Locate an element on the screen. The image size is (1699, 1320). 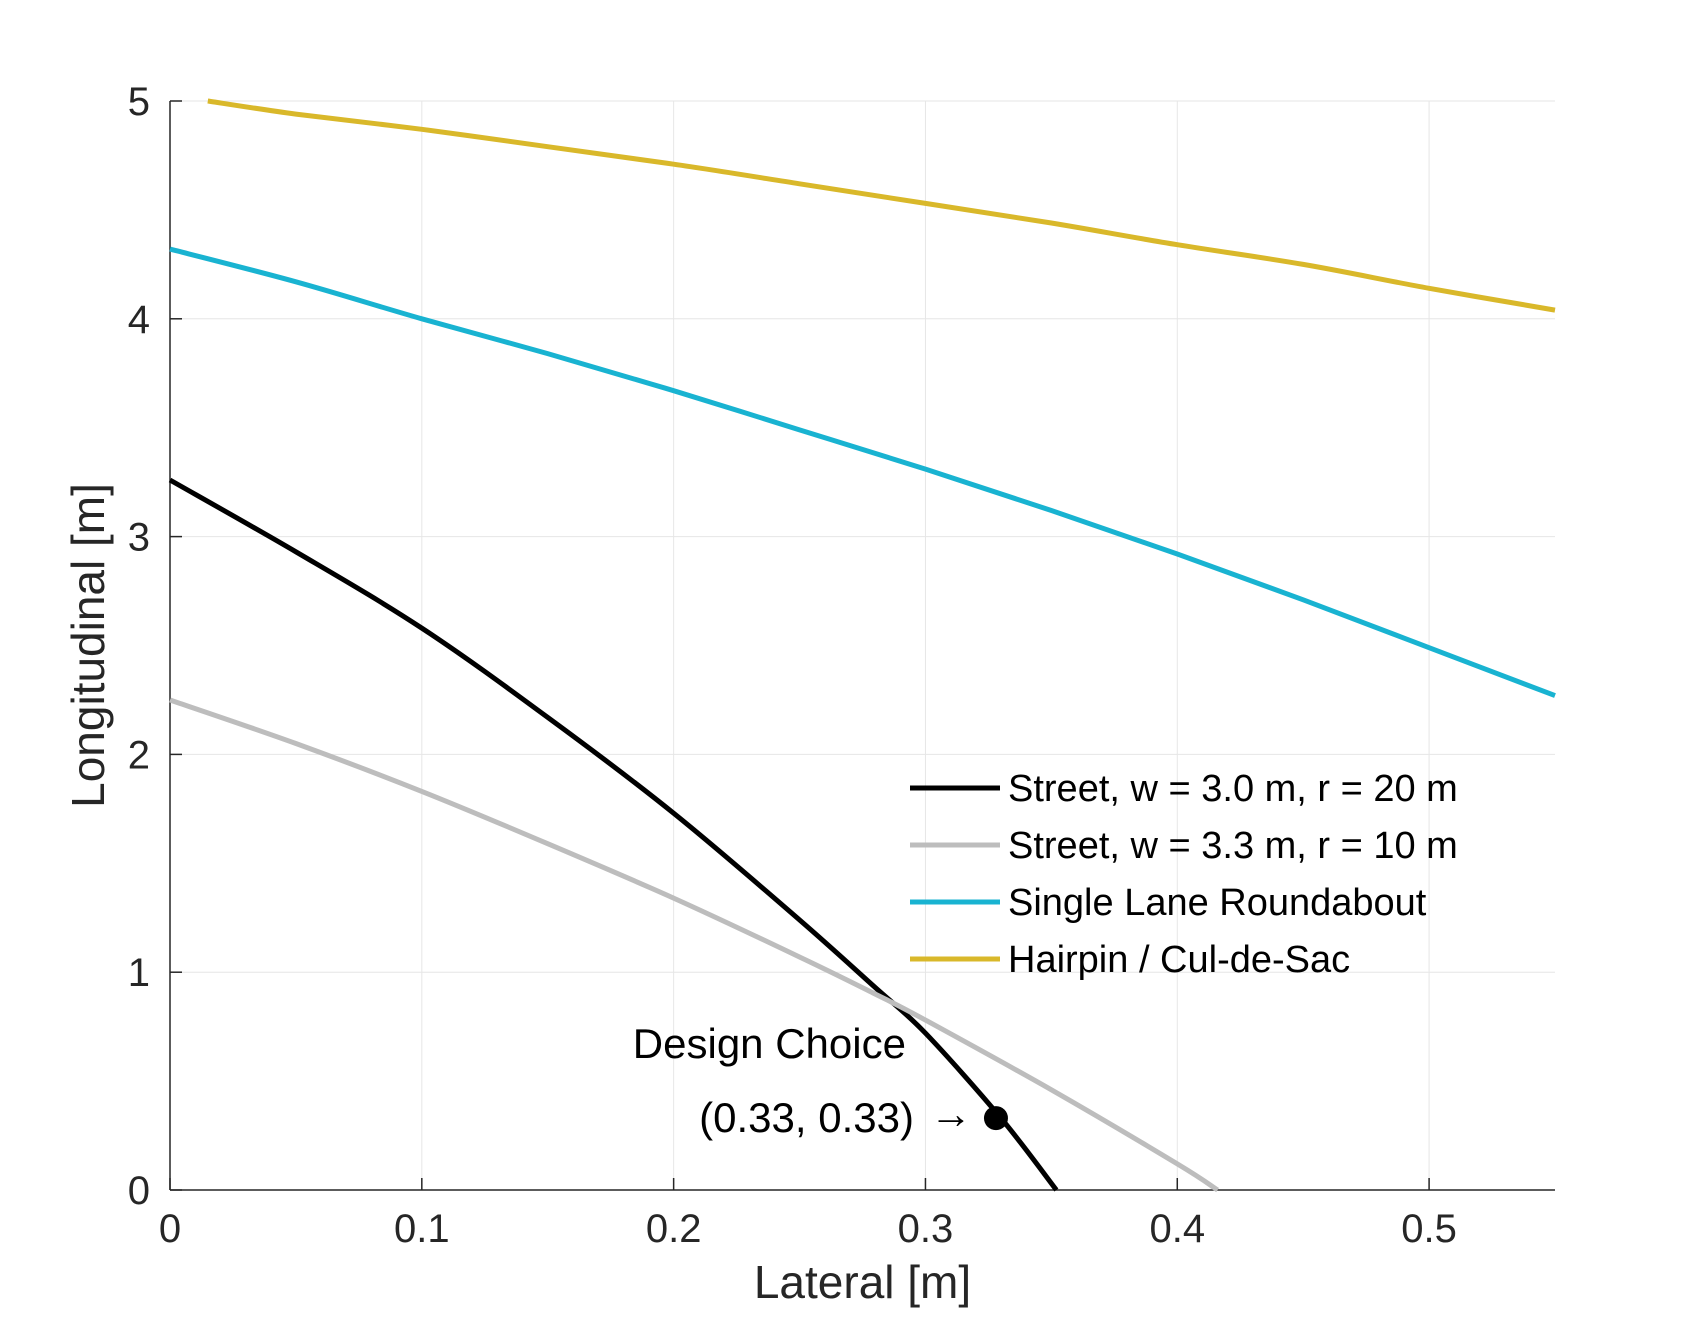
legend-label: Single Lane Roundabout is located at coordinates (1217, 903).